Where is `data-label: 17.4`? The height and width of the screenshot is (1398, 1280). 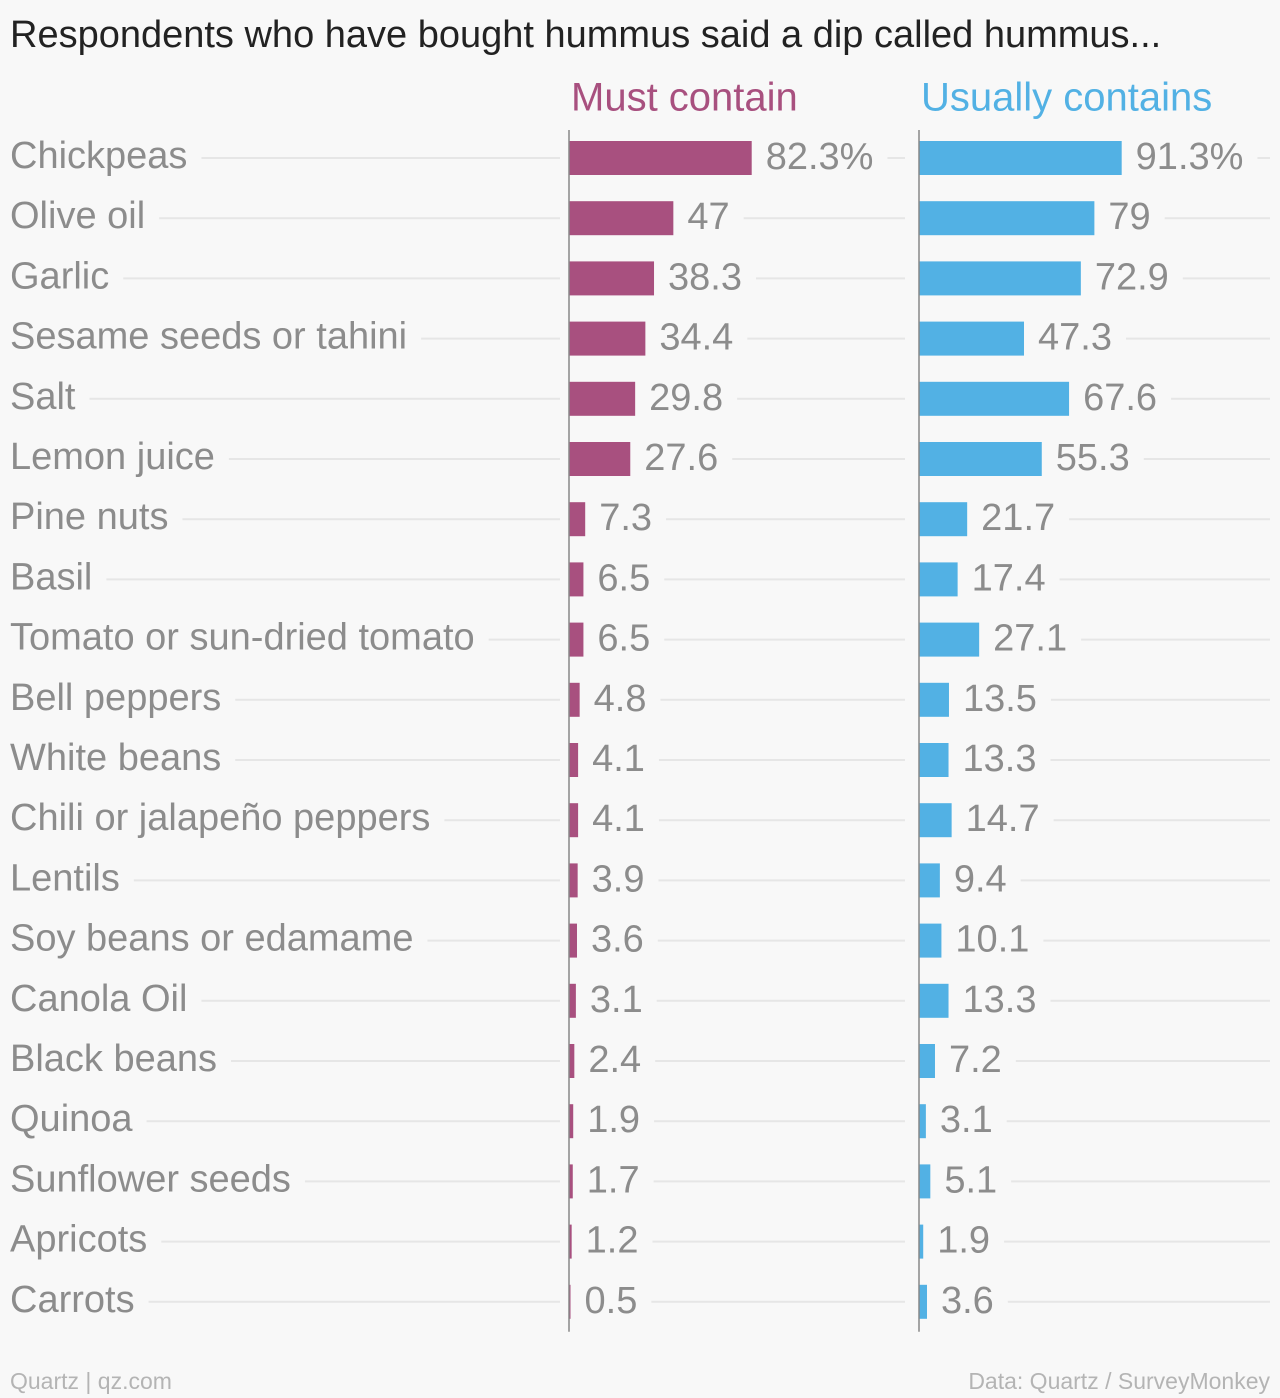 data-label: 17.4 is located at coordinates (1009, 578).